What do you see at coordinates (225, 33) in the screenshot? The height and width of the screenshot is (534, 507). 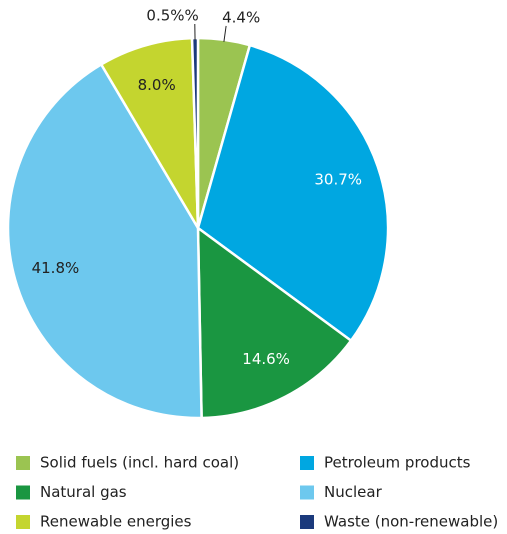 I see `leader-line` at bounding box center [225, 33].